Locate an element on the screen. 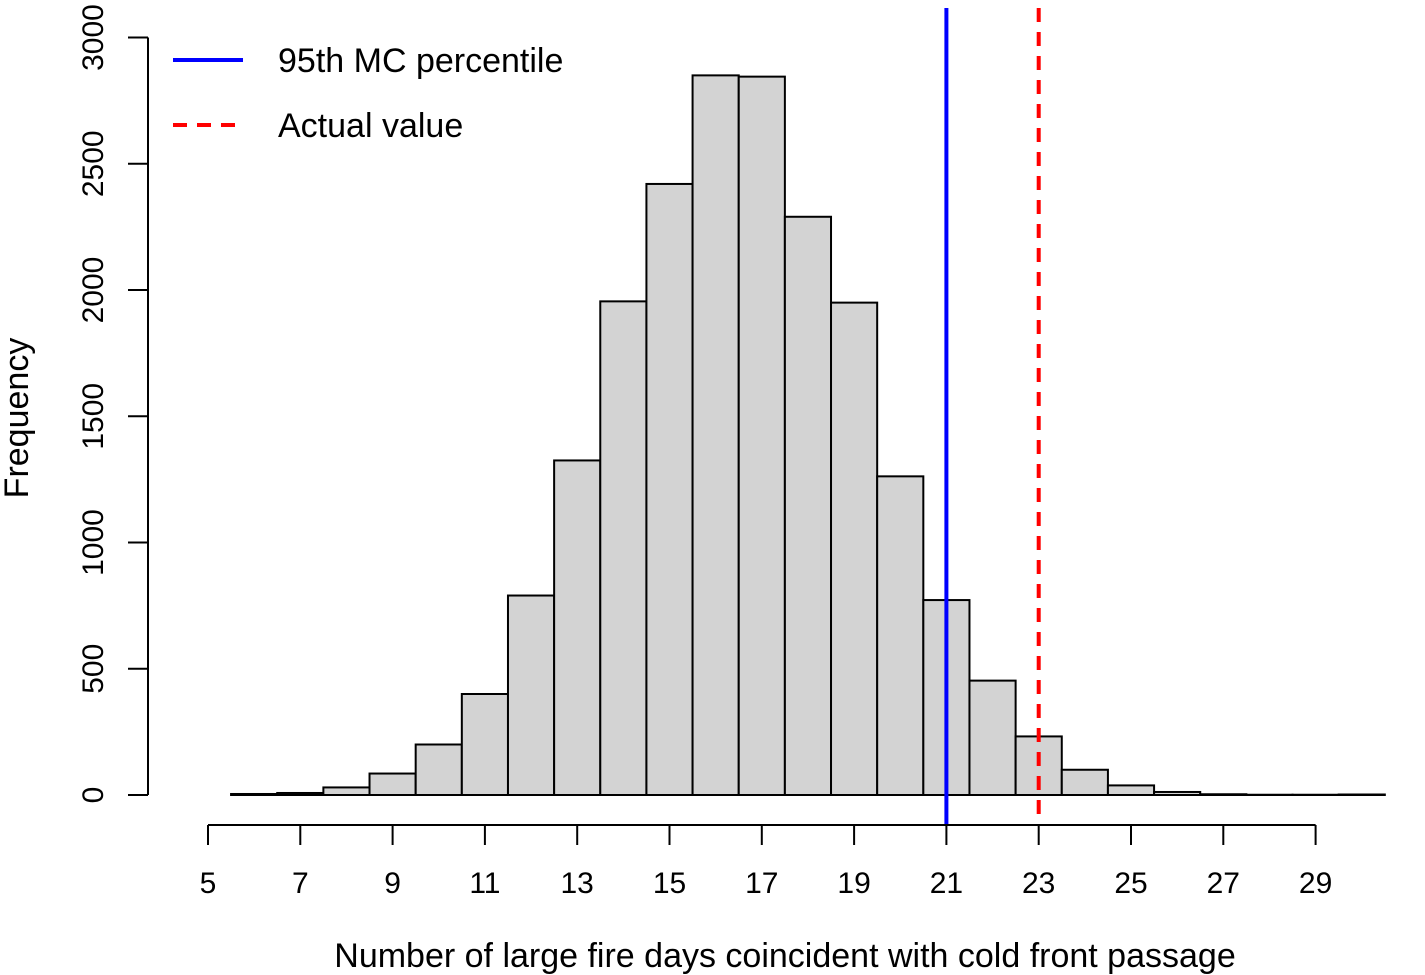  x-tick-label-9: 23 is located at coordinates (1038, 883).